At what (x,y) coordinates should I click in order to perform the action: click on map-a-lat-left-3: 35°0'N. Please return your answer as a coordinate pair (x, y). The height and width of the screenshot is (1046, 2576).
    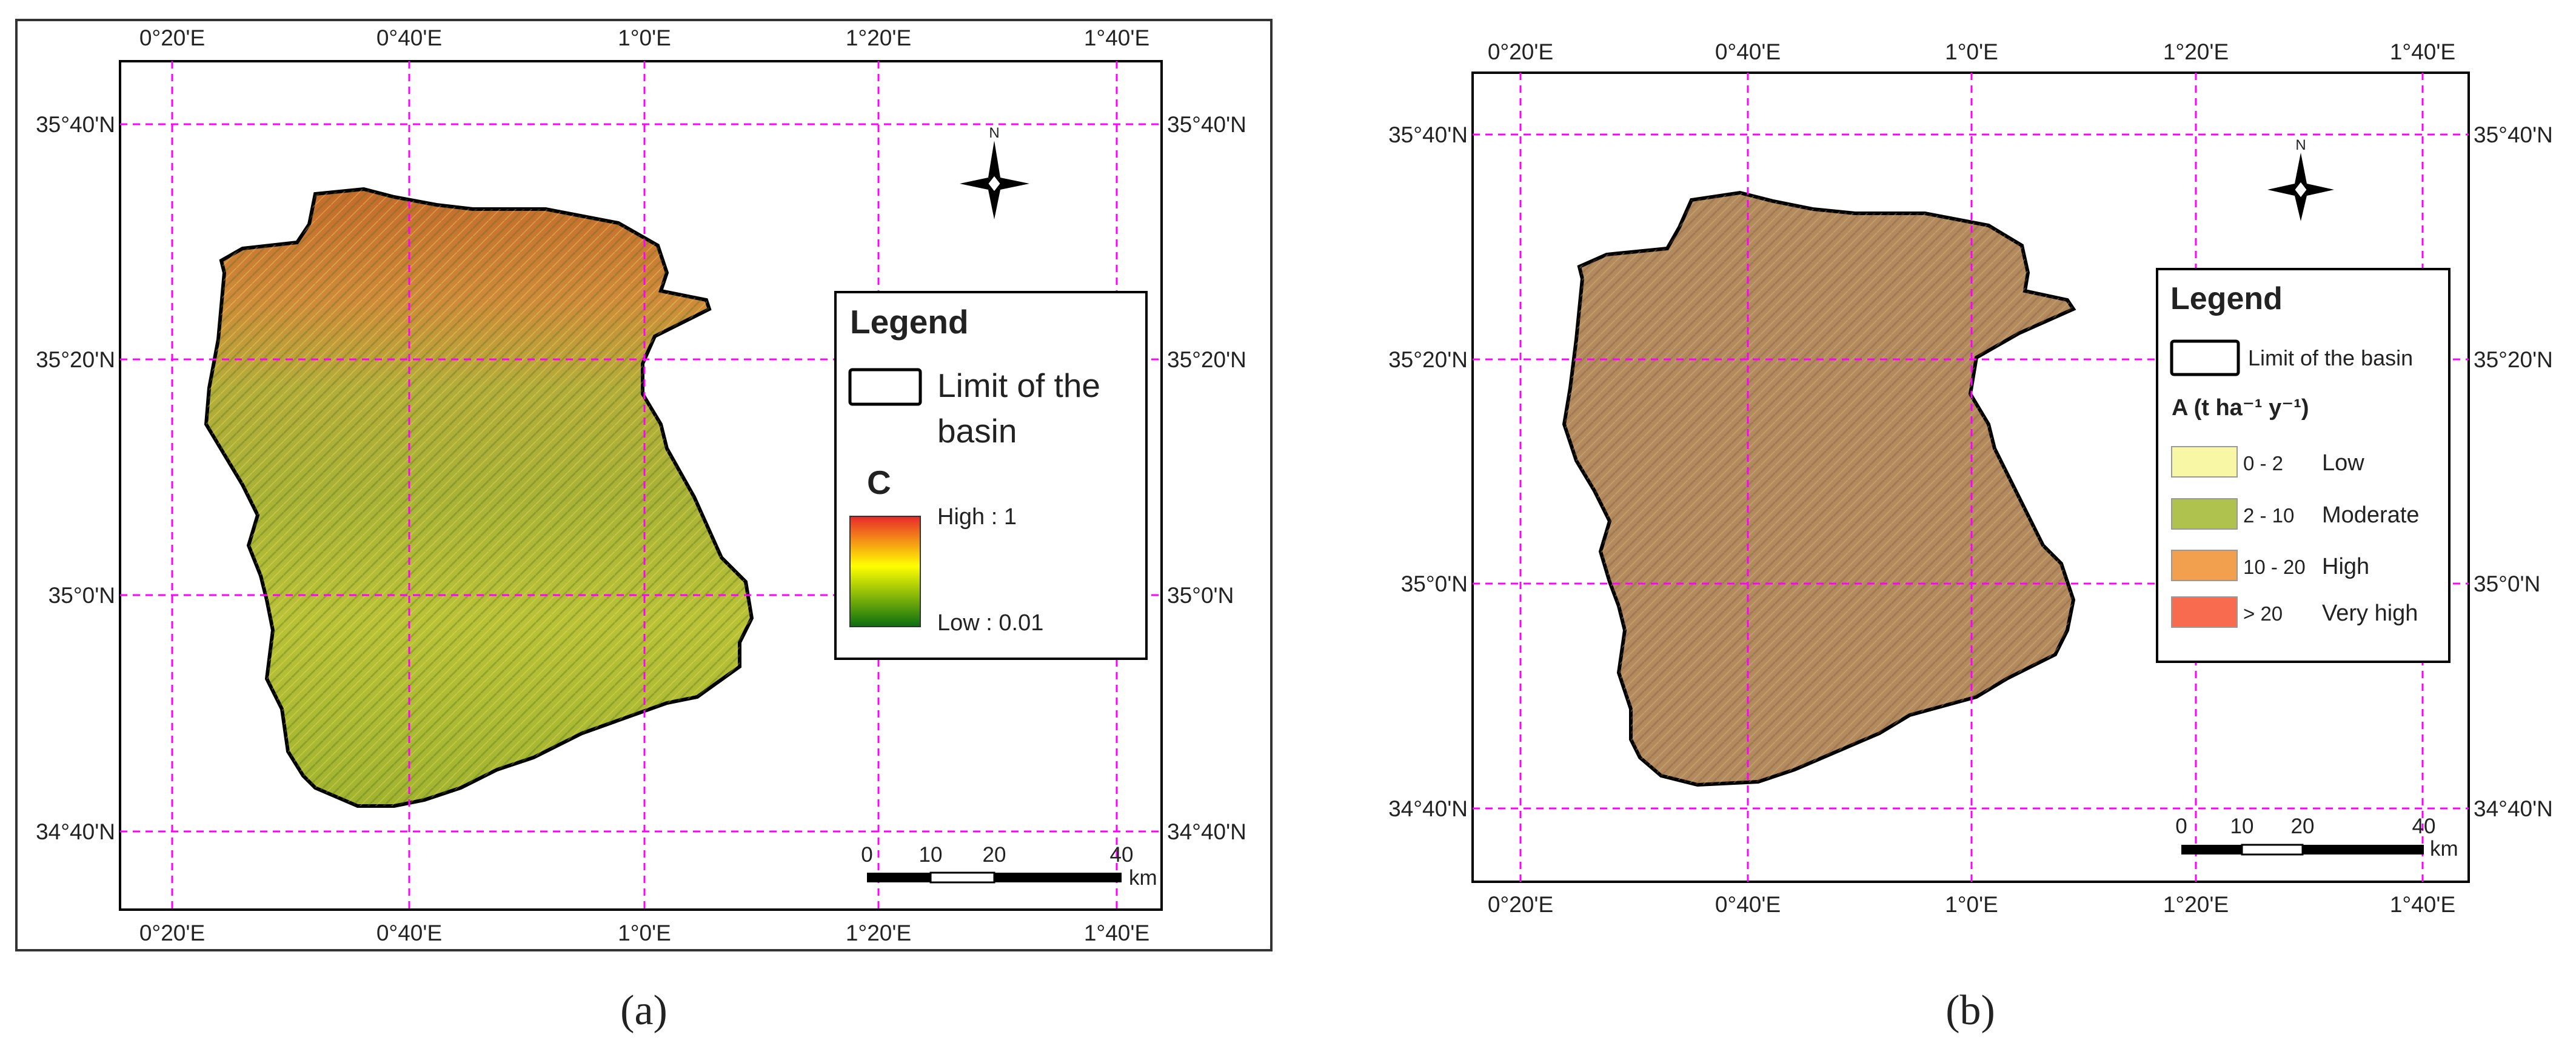
    Looking at the image, I should click on (82, 595).